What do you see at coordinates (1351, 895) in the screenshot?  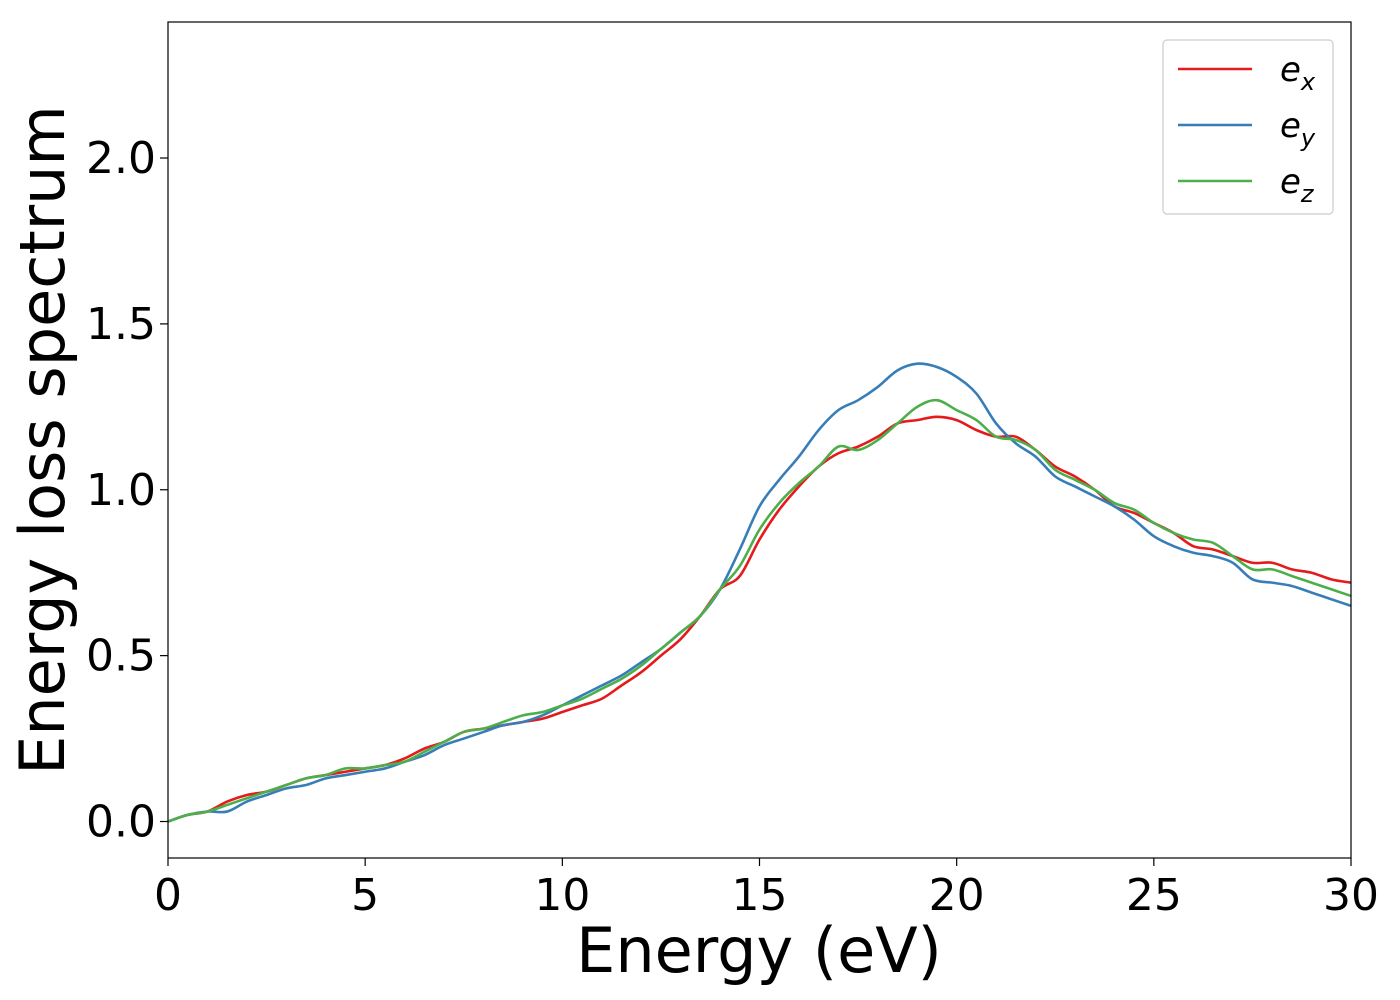 I see `x-tick-label: 30` at bounding box center [1351, 895].